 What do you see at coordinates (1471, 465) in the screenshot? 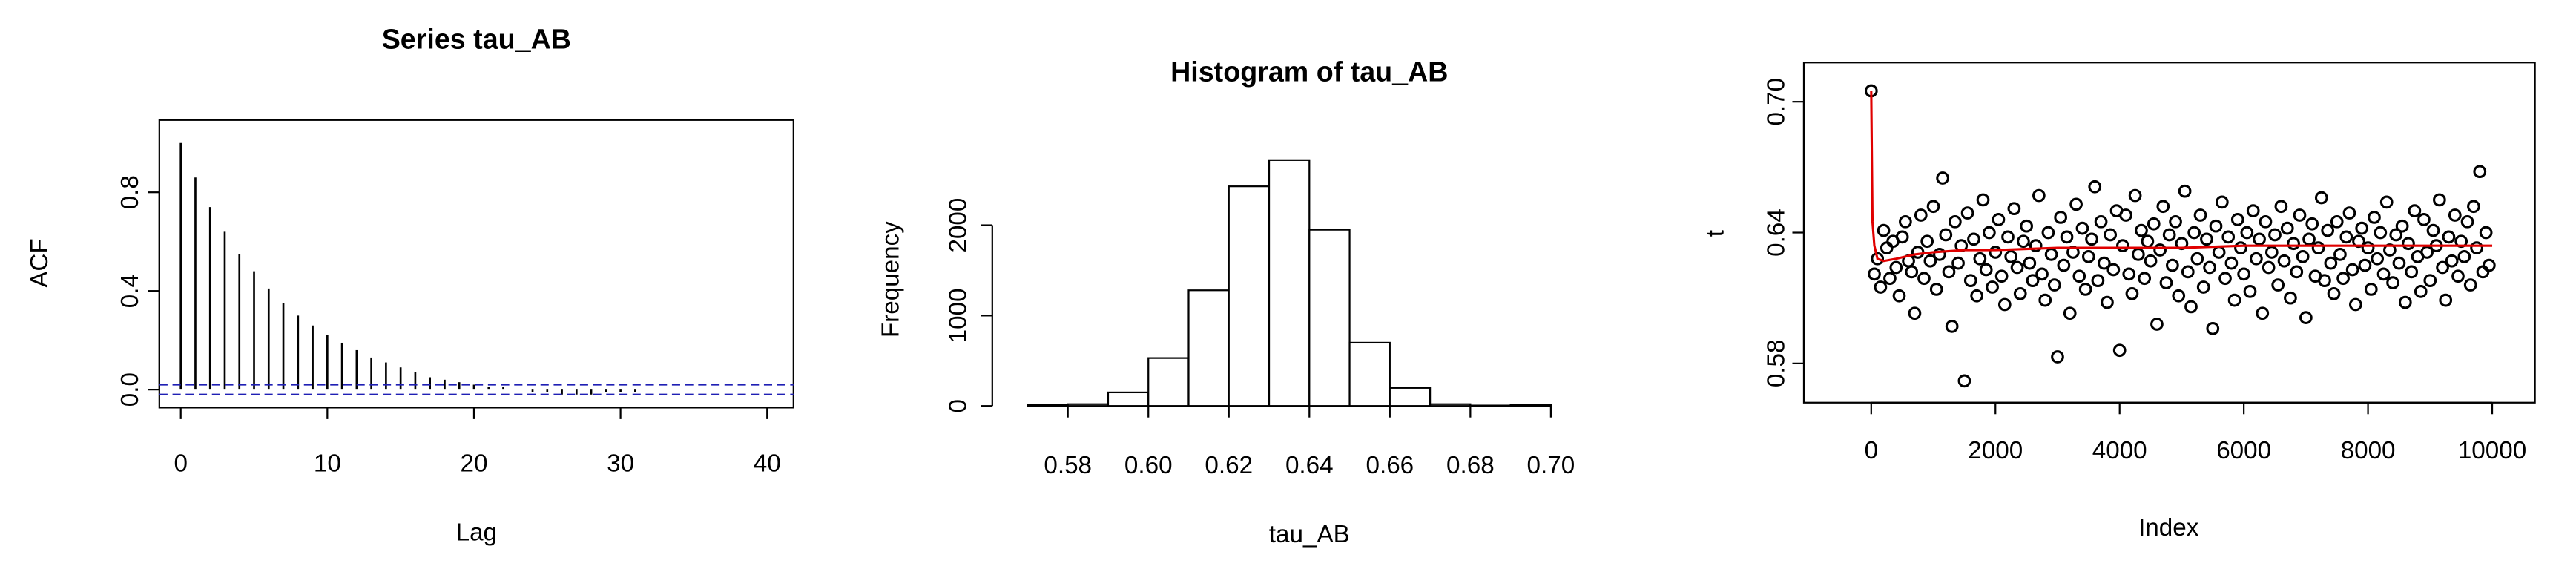
I see `x-tick-label: 0.68` at bounding box center [1471, 465].